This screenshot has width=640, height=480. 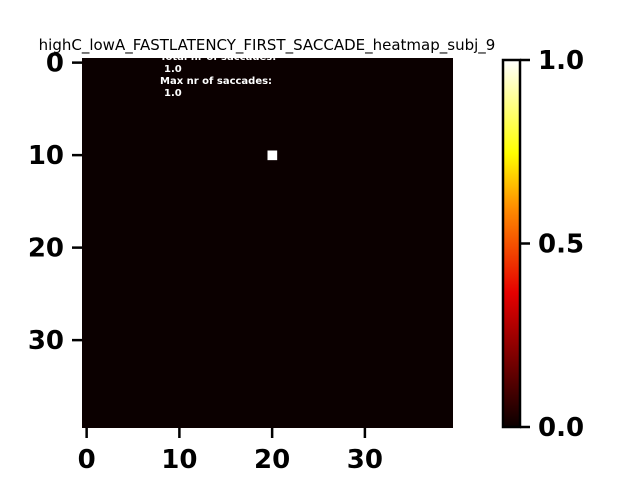 I want to click on colorbar: 0.0 0.5 1.0, so click(x=542, y=244).